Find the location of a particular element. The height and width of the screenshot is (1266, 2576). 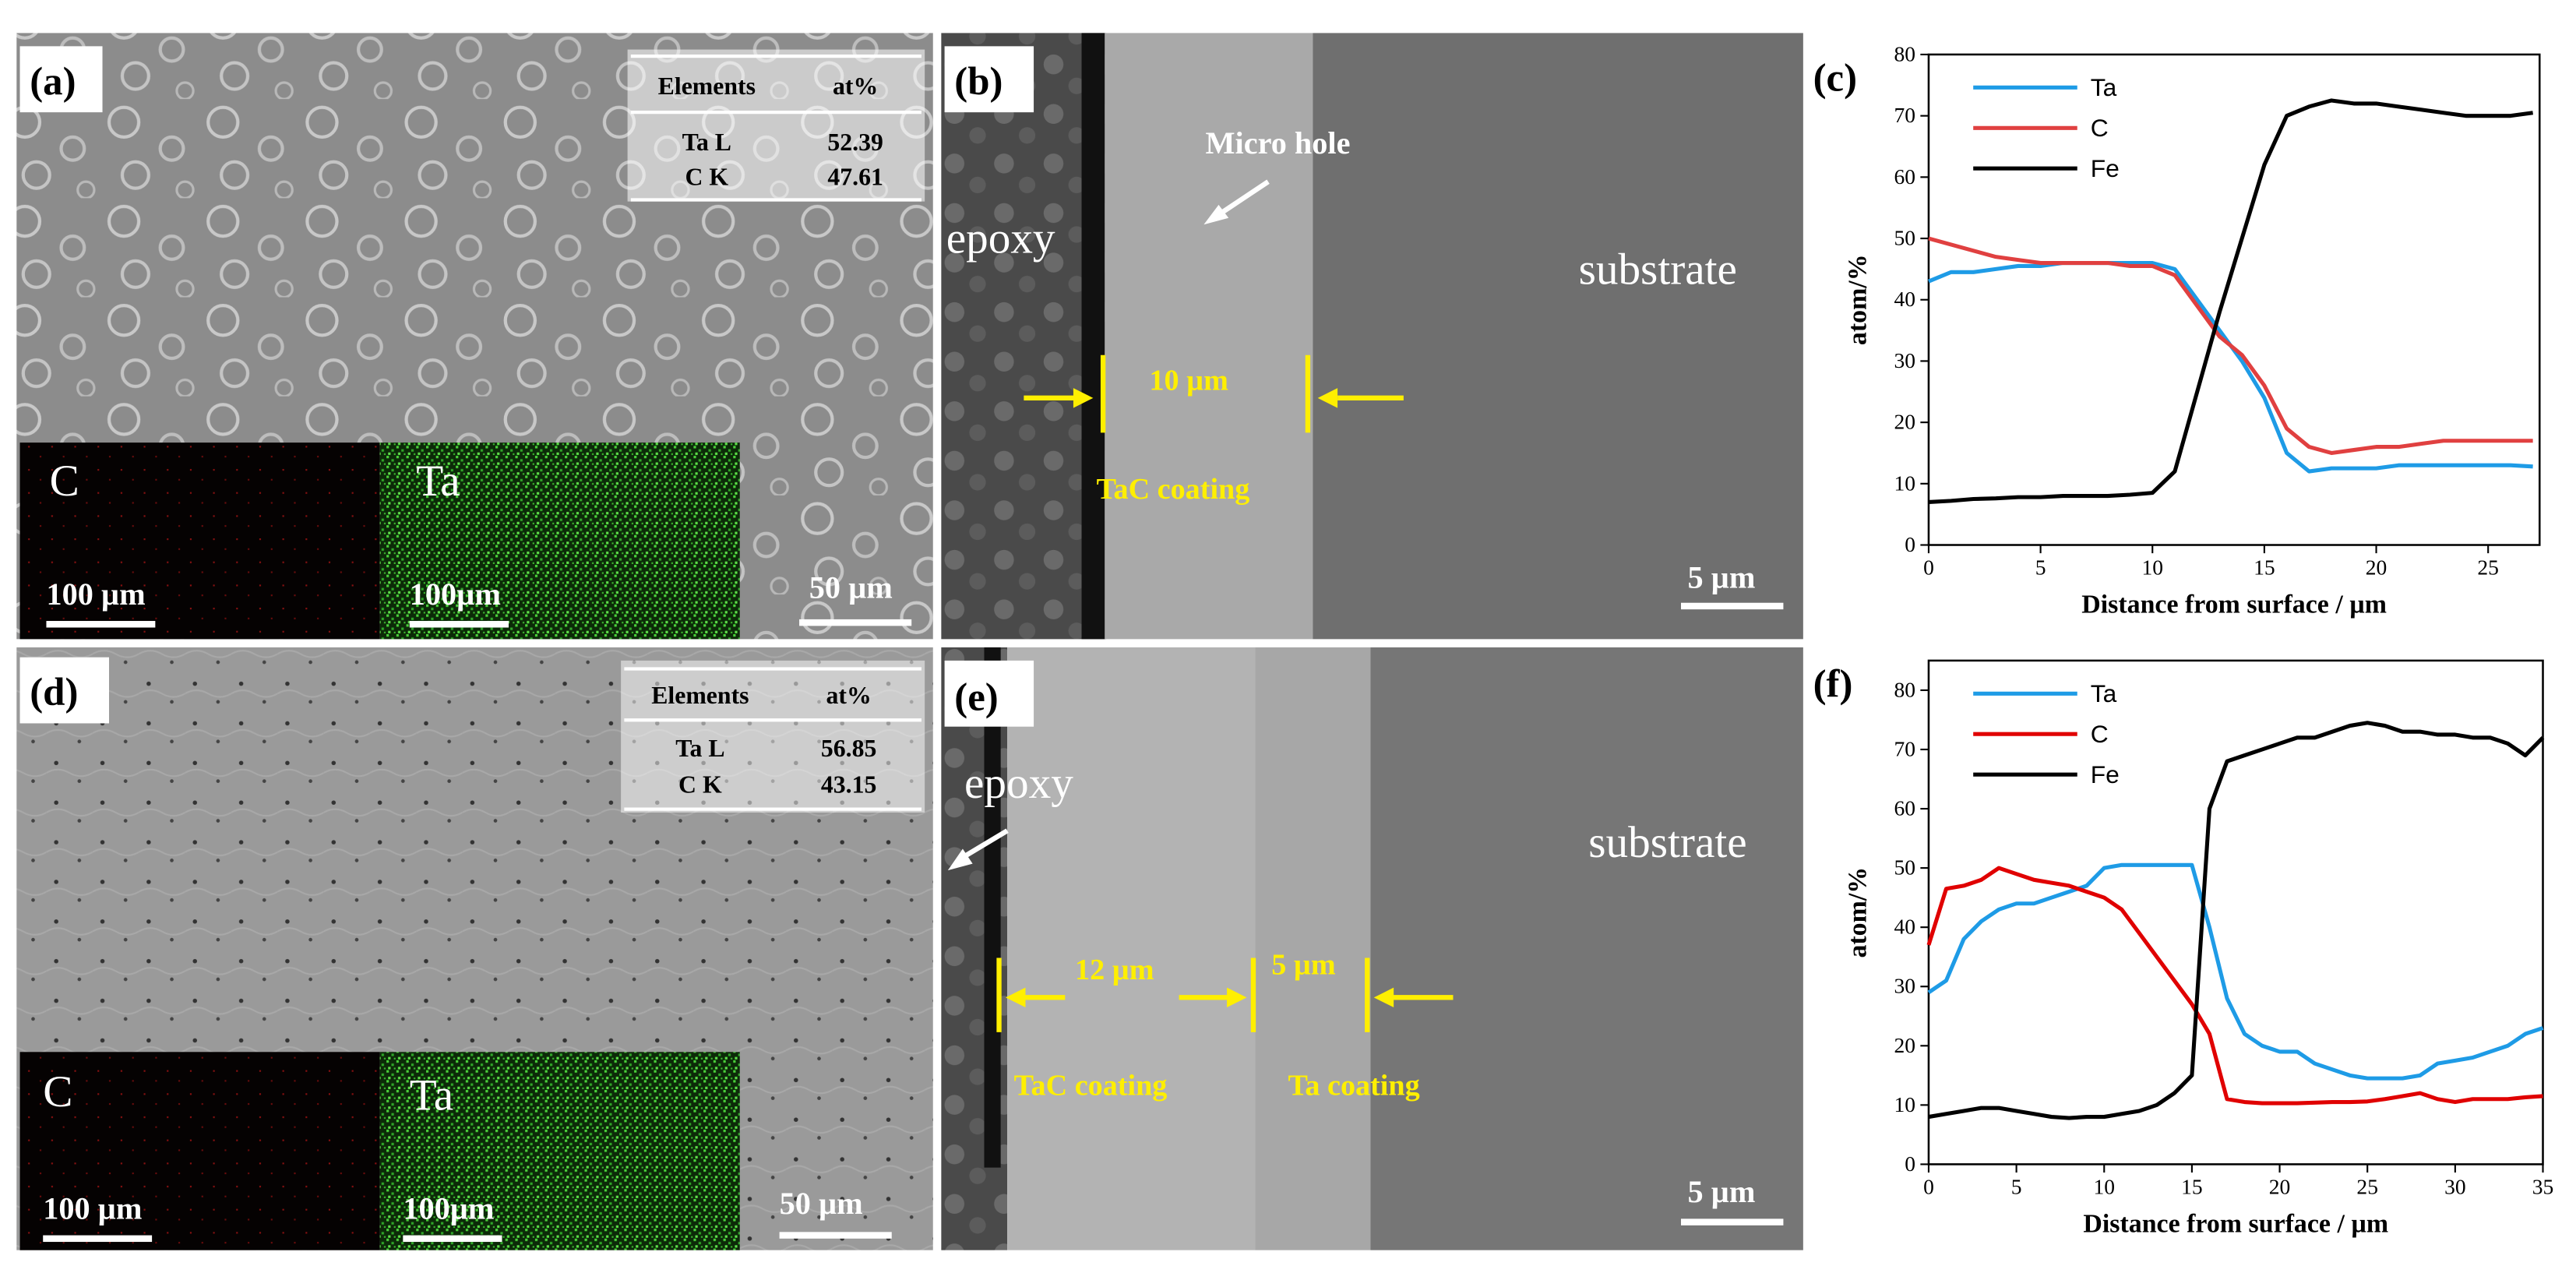

panel-label: (c) is located at coordinates (1835, 79).